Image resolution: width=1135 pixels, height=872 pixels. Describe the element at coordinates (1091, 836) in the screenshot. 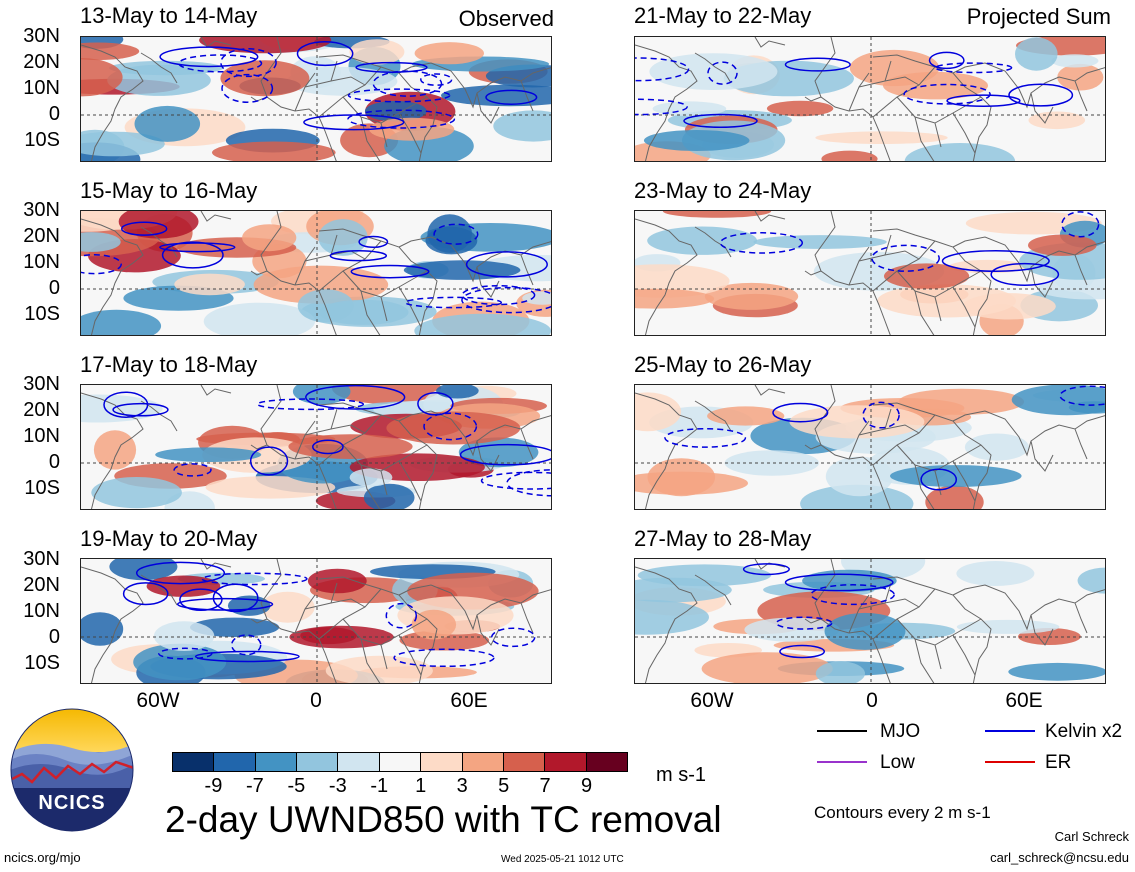

I see `footer-author: Carl Schreck` at that location.